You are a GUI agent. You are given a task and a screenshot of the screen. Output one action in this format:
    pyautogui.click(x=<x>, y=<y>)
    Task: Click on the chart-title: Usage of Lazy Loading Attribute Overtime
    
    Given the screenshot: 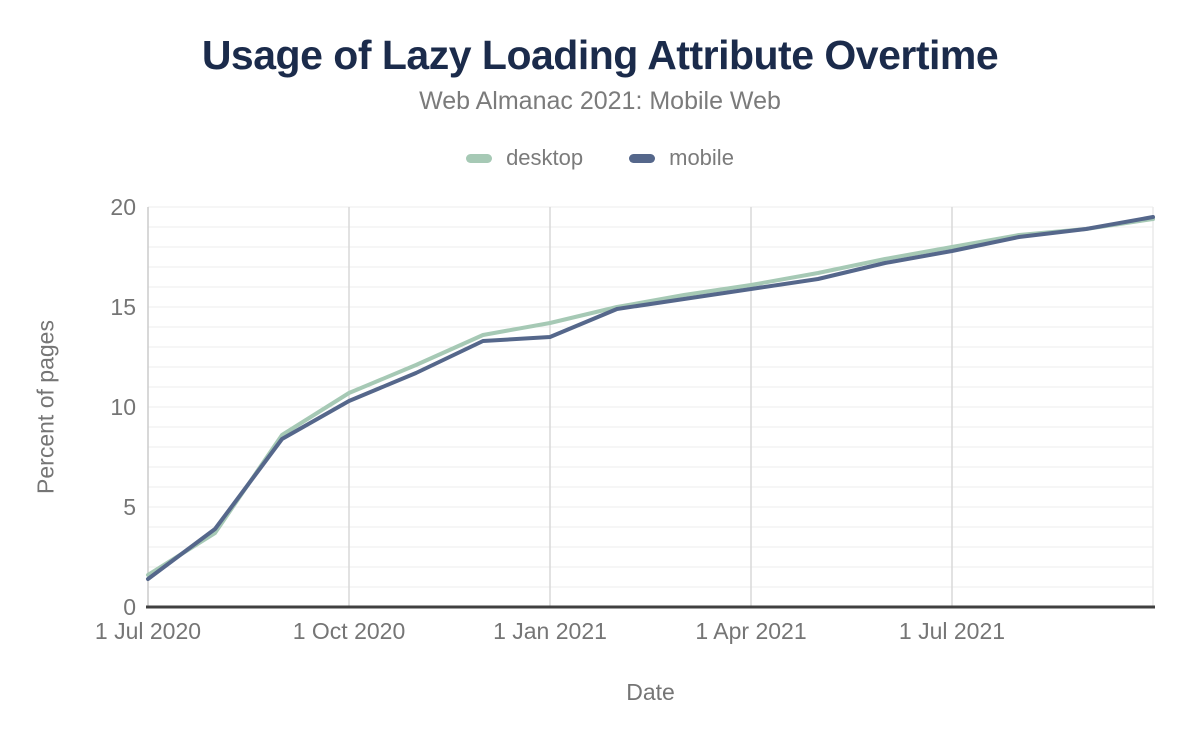 What is the action you would take?
    pyautogui.click(x=600, y=55)
    